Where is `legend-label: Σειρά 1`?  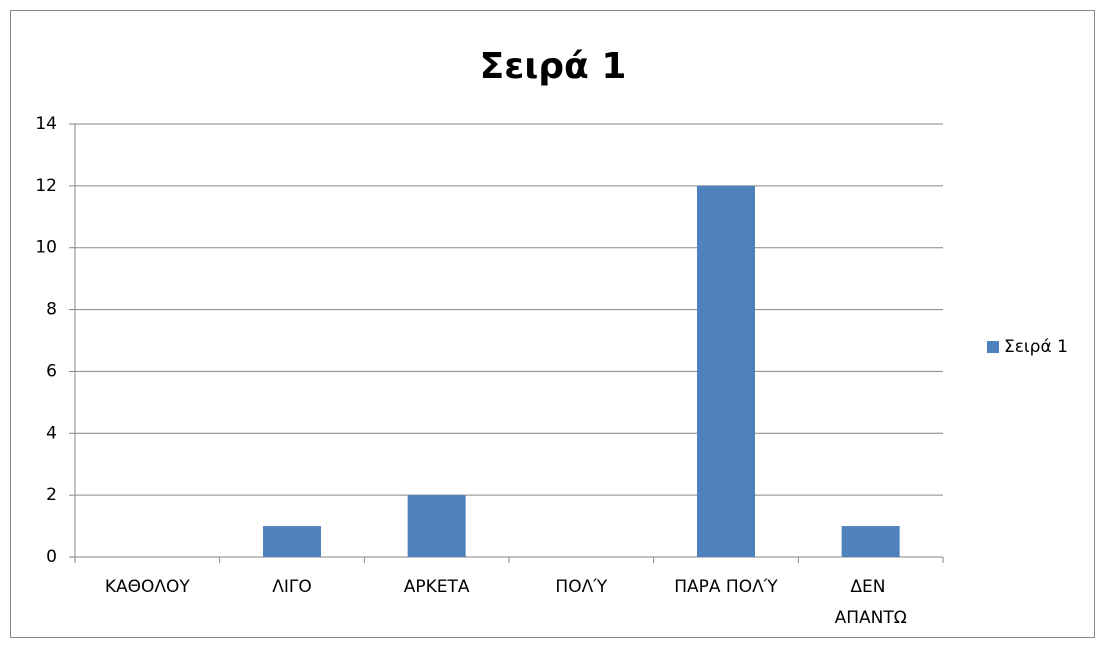 legend-label: Σειρά 1 is located at coordinates (1036, 347).